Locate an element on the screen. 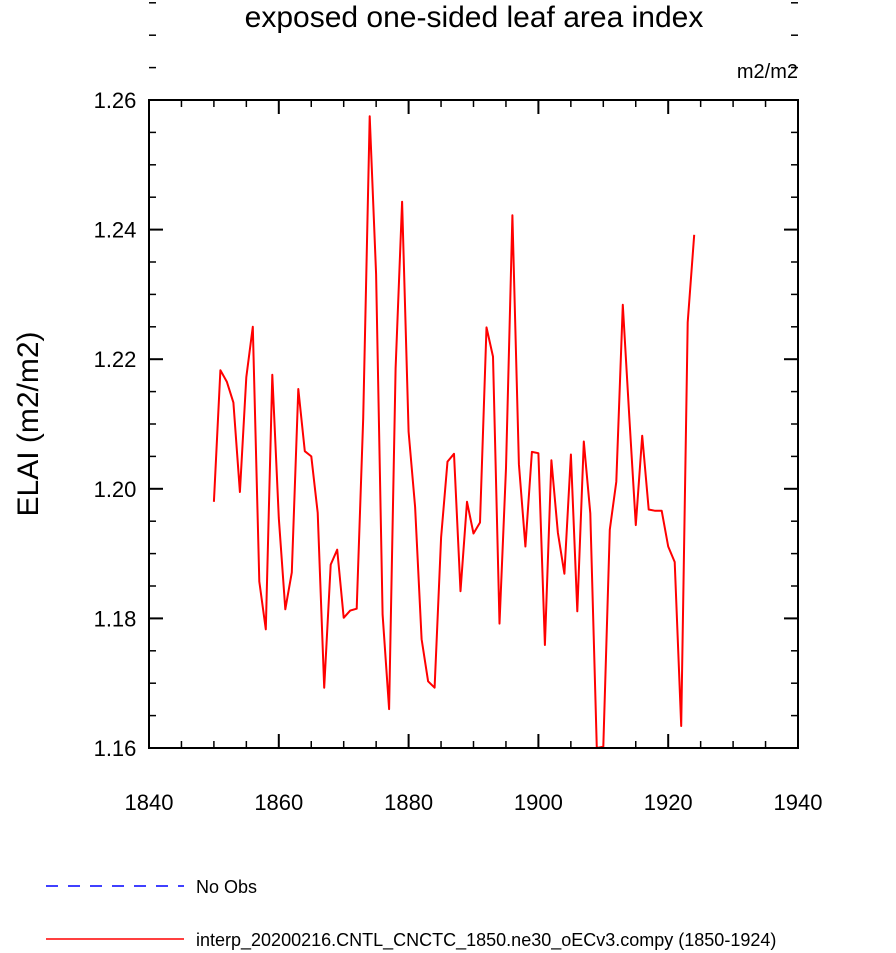 The width and height of the screenshot is (896, 953). chart-title: exposed one-sided leaf area index is located at coordinates (474, 17).